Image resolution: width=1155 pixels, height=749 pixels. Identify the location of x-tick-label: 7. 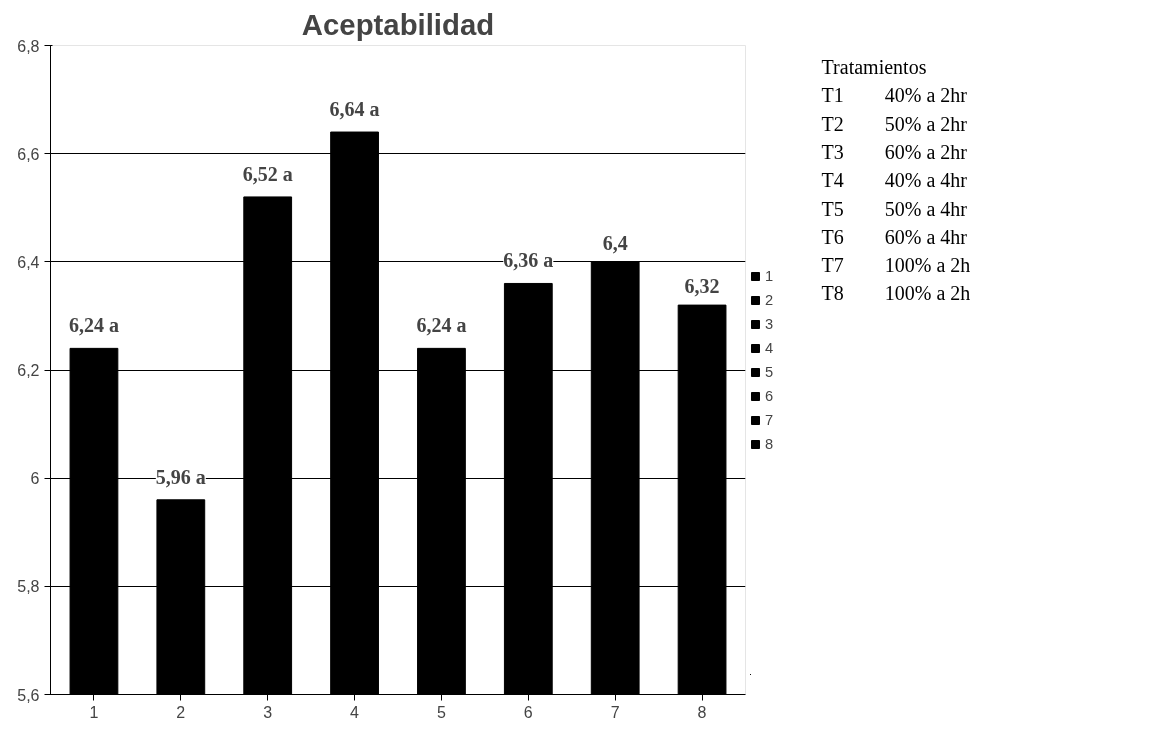
(615, 712).